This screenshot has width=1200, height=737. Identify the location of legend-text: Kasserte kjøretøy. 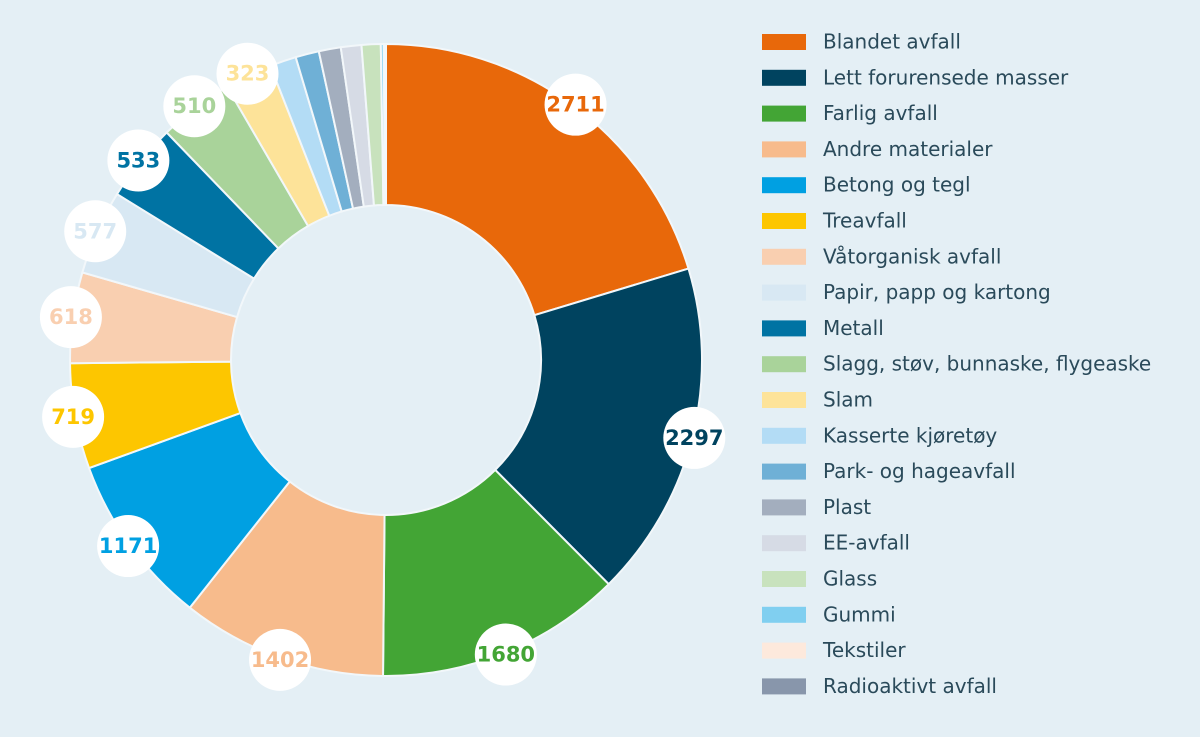
(910, 435).